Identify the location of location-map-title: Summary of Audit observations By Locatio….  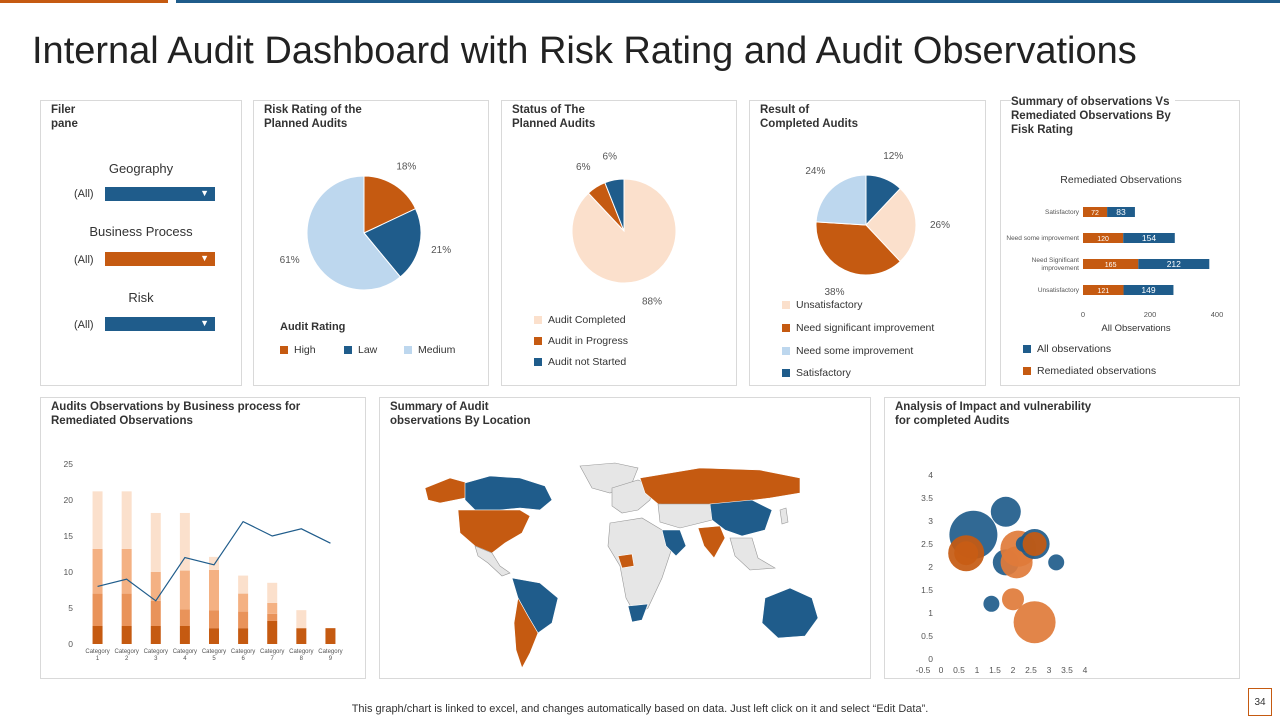
(462, 414).